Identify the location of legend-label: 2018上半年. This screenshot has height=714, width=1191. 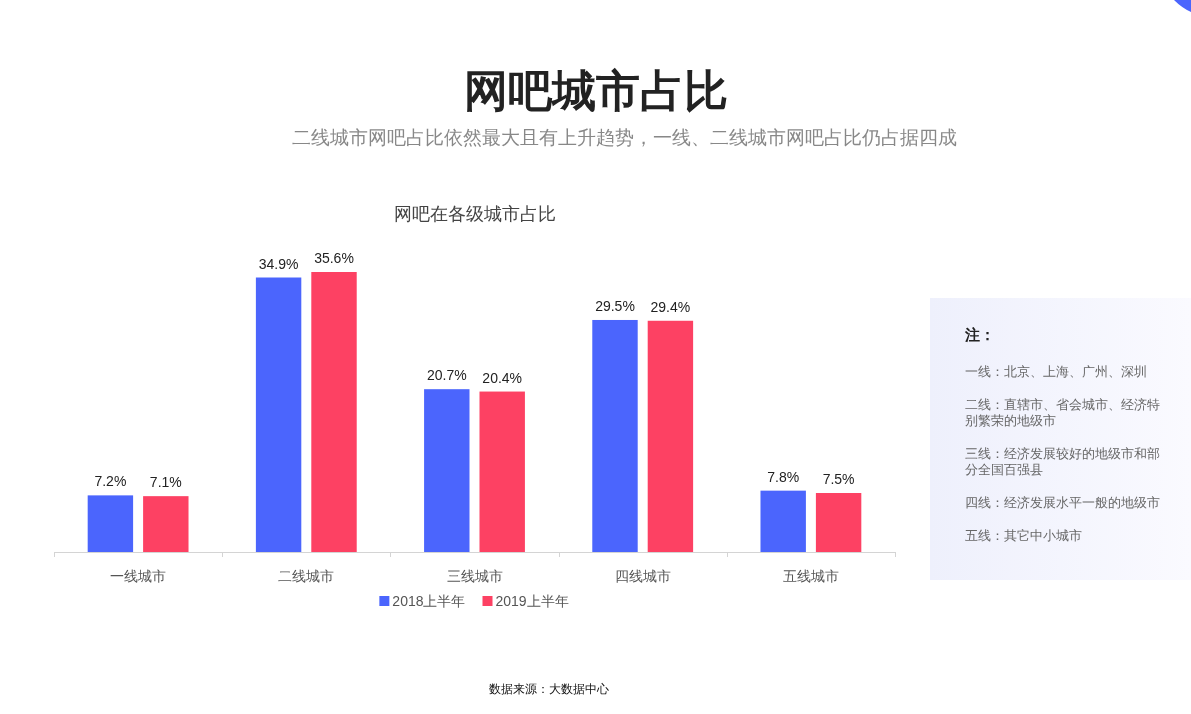
(429, 601).